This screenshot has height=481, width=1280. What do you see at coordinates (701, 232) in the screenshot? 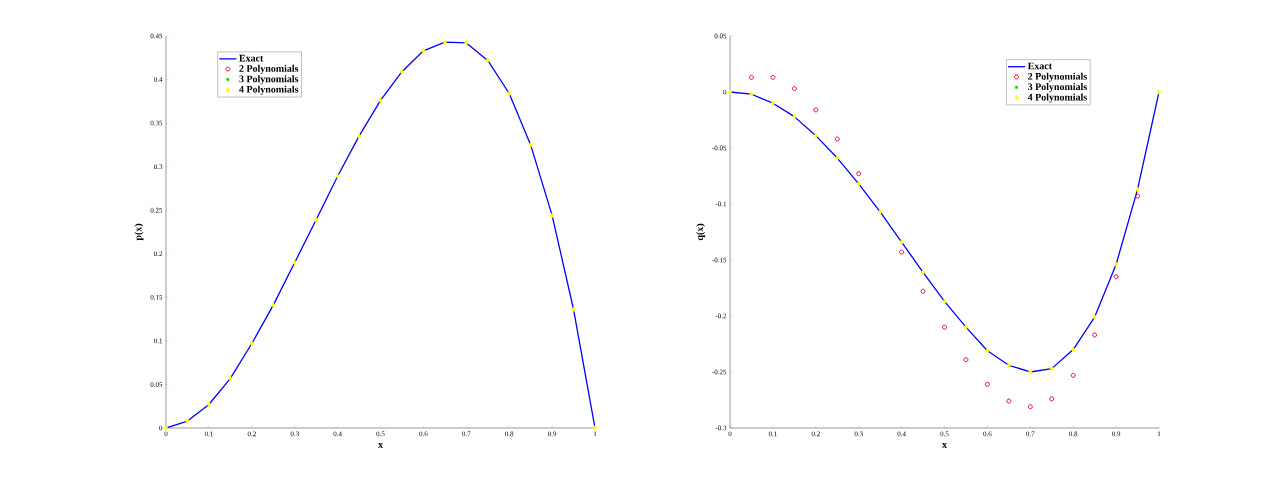
I see `y-axis-title: q(x)` at bounding box center [701, 232].